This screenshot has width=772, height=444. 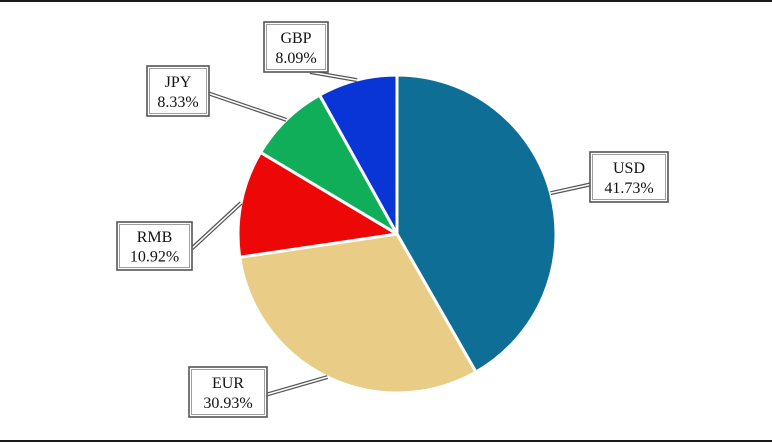 What do you see at coordinates (177, 102) in the screenshot?
I see `slice-value-jpy: 8.33%` at bounding box center [177, 102].